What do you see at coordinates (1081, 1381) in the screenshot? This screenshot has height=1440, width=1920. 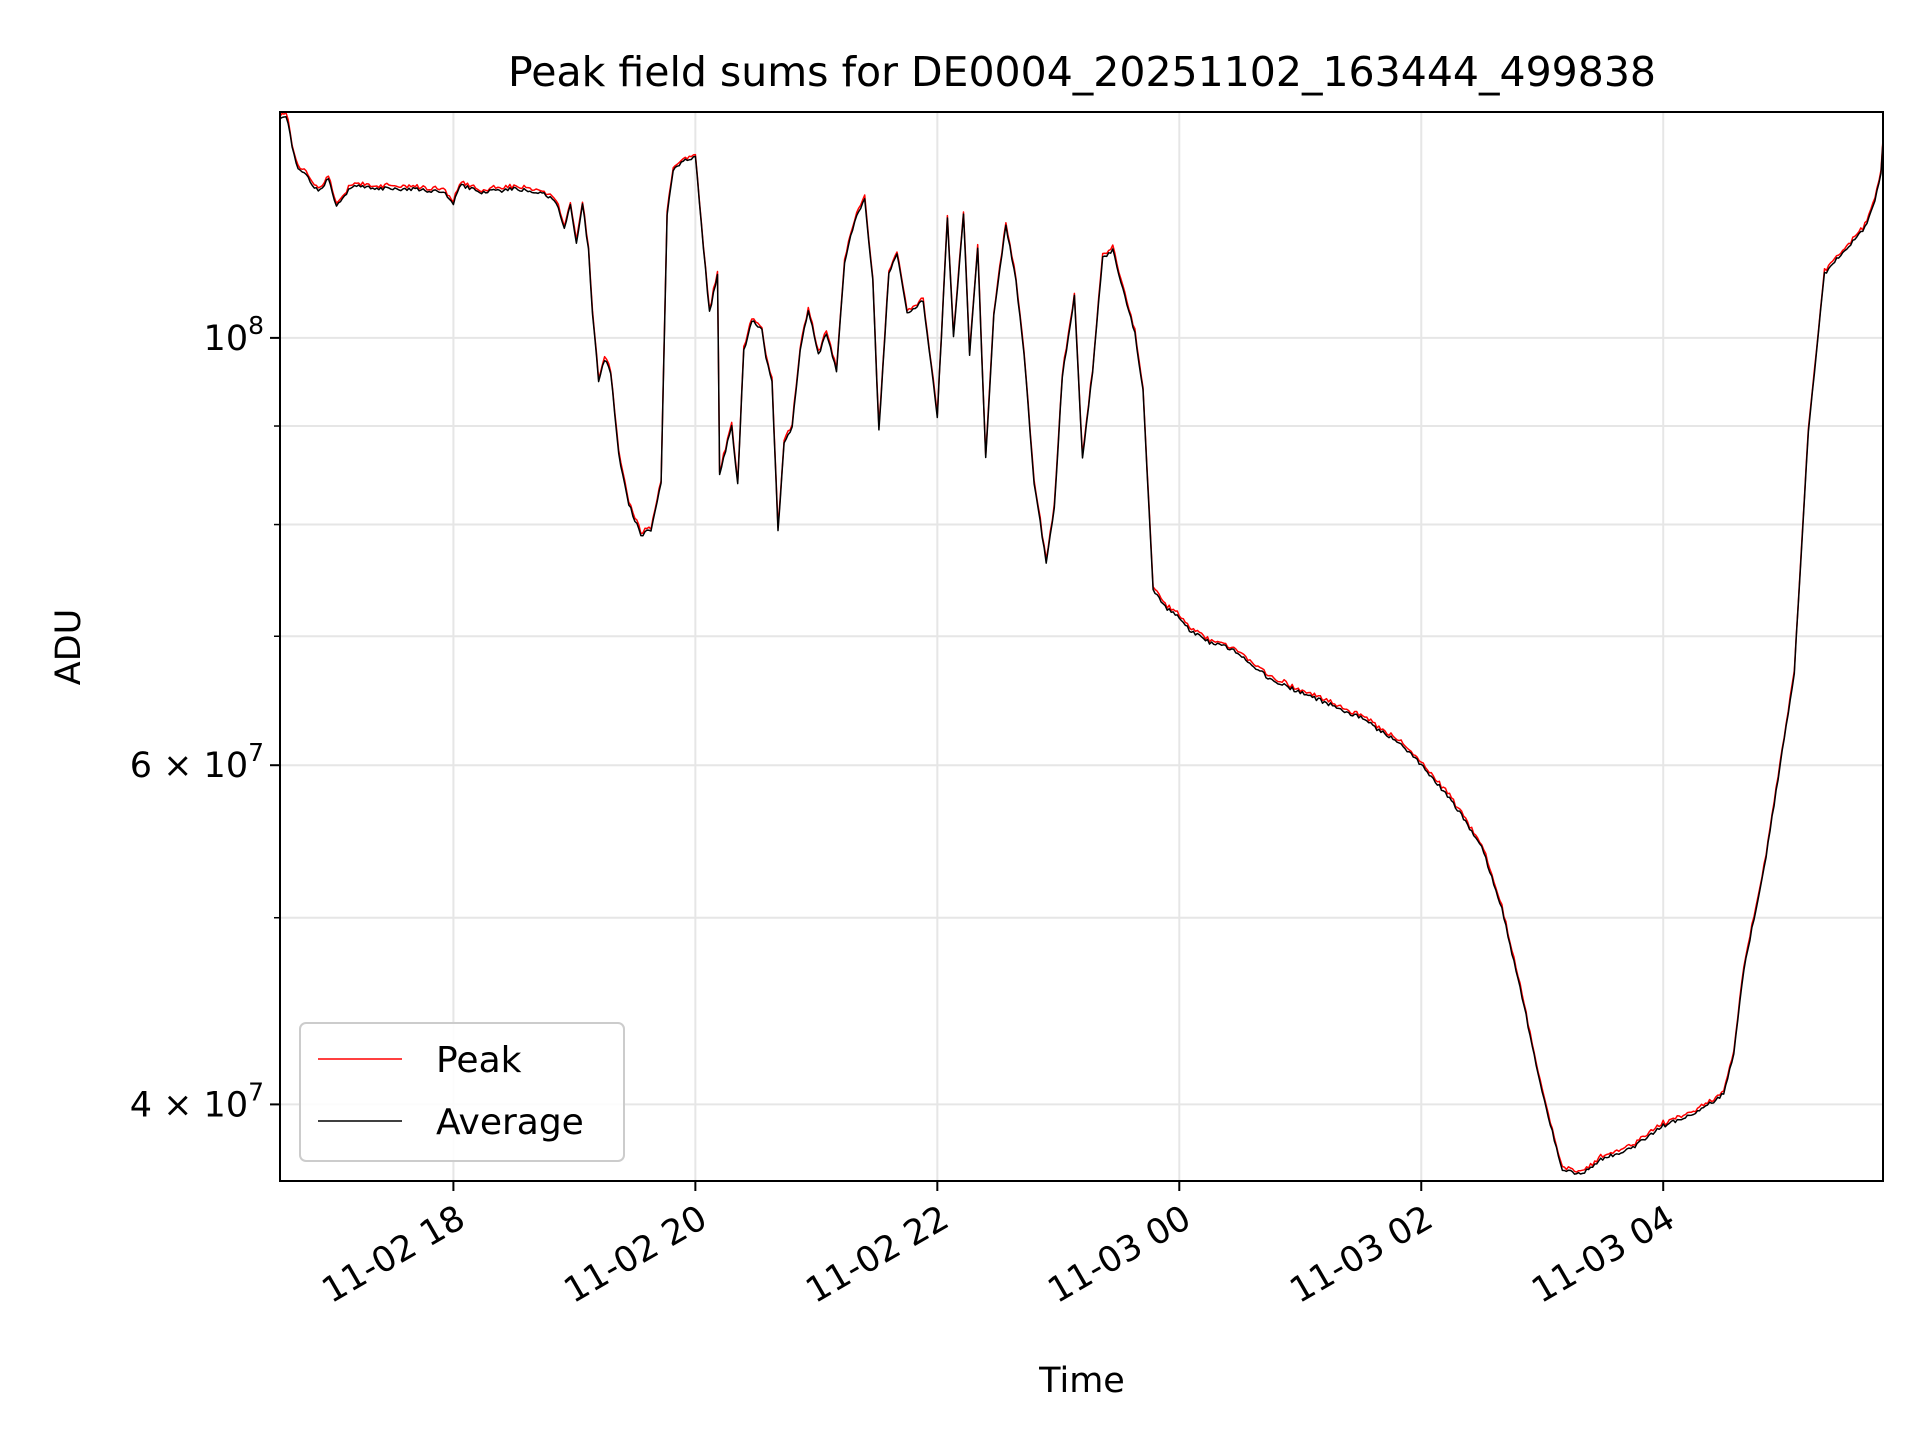 I see `x-axis-label: Time` at bounding box center [1081, 1381].